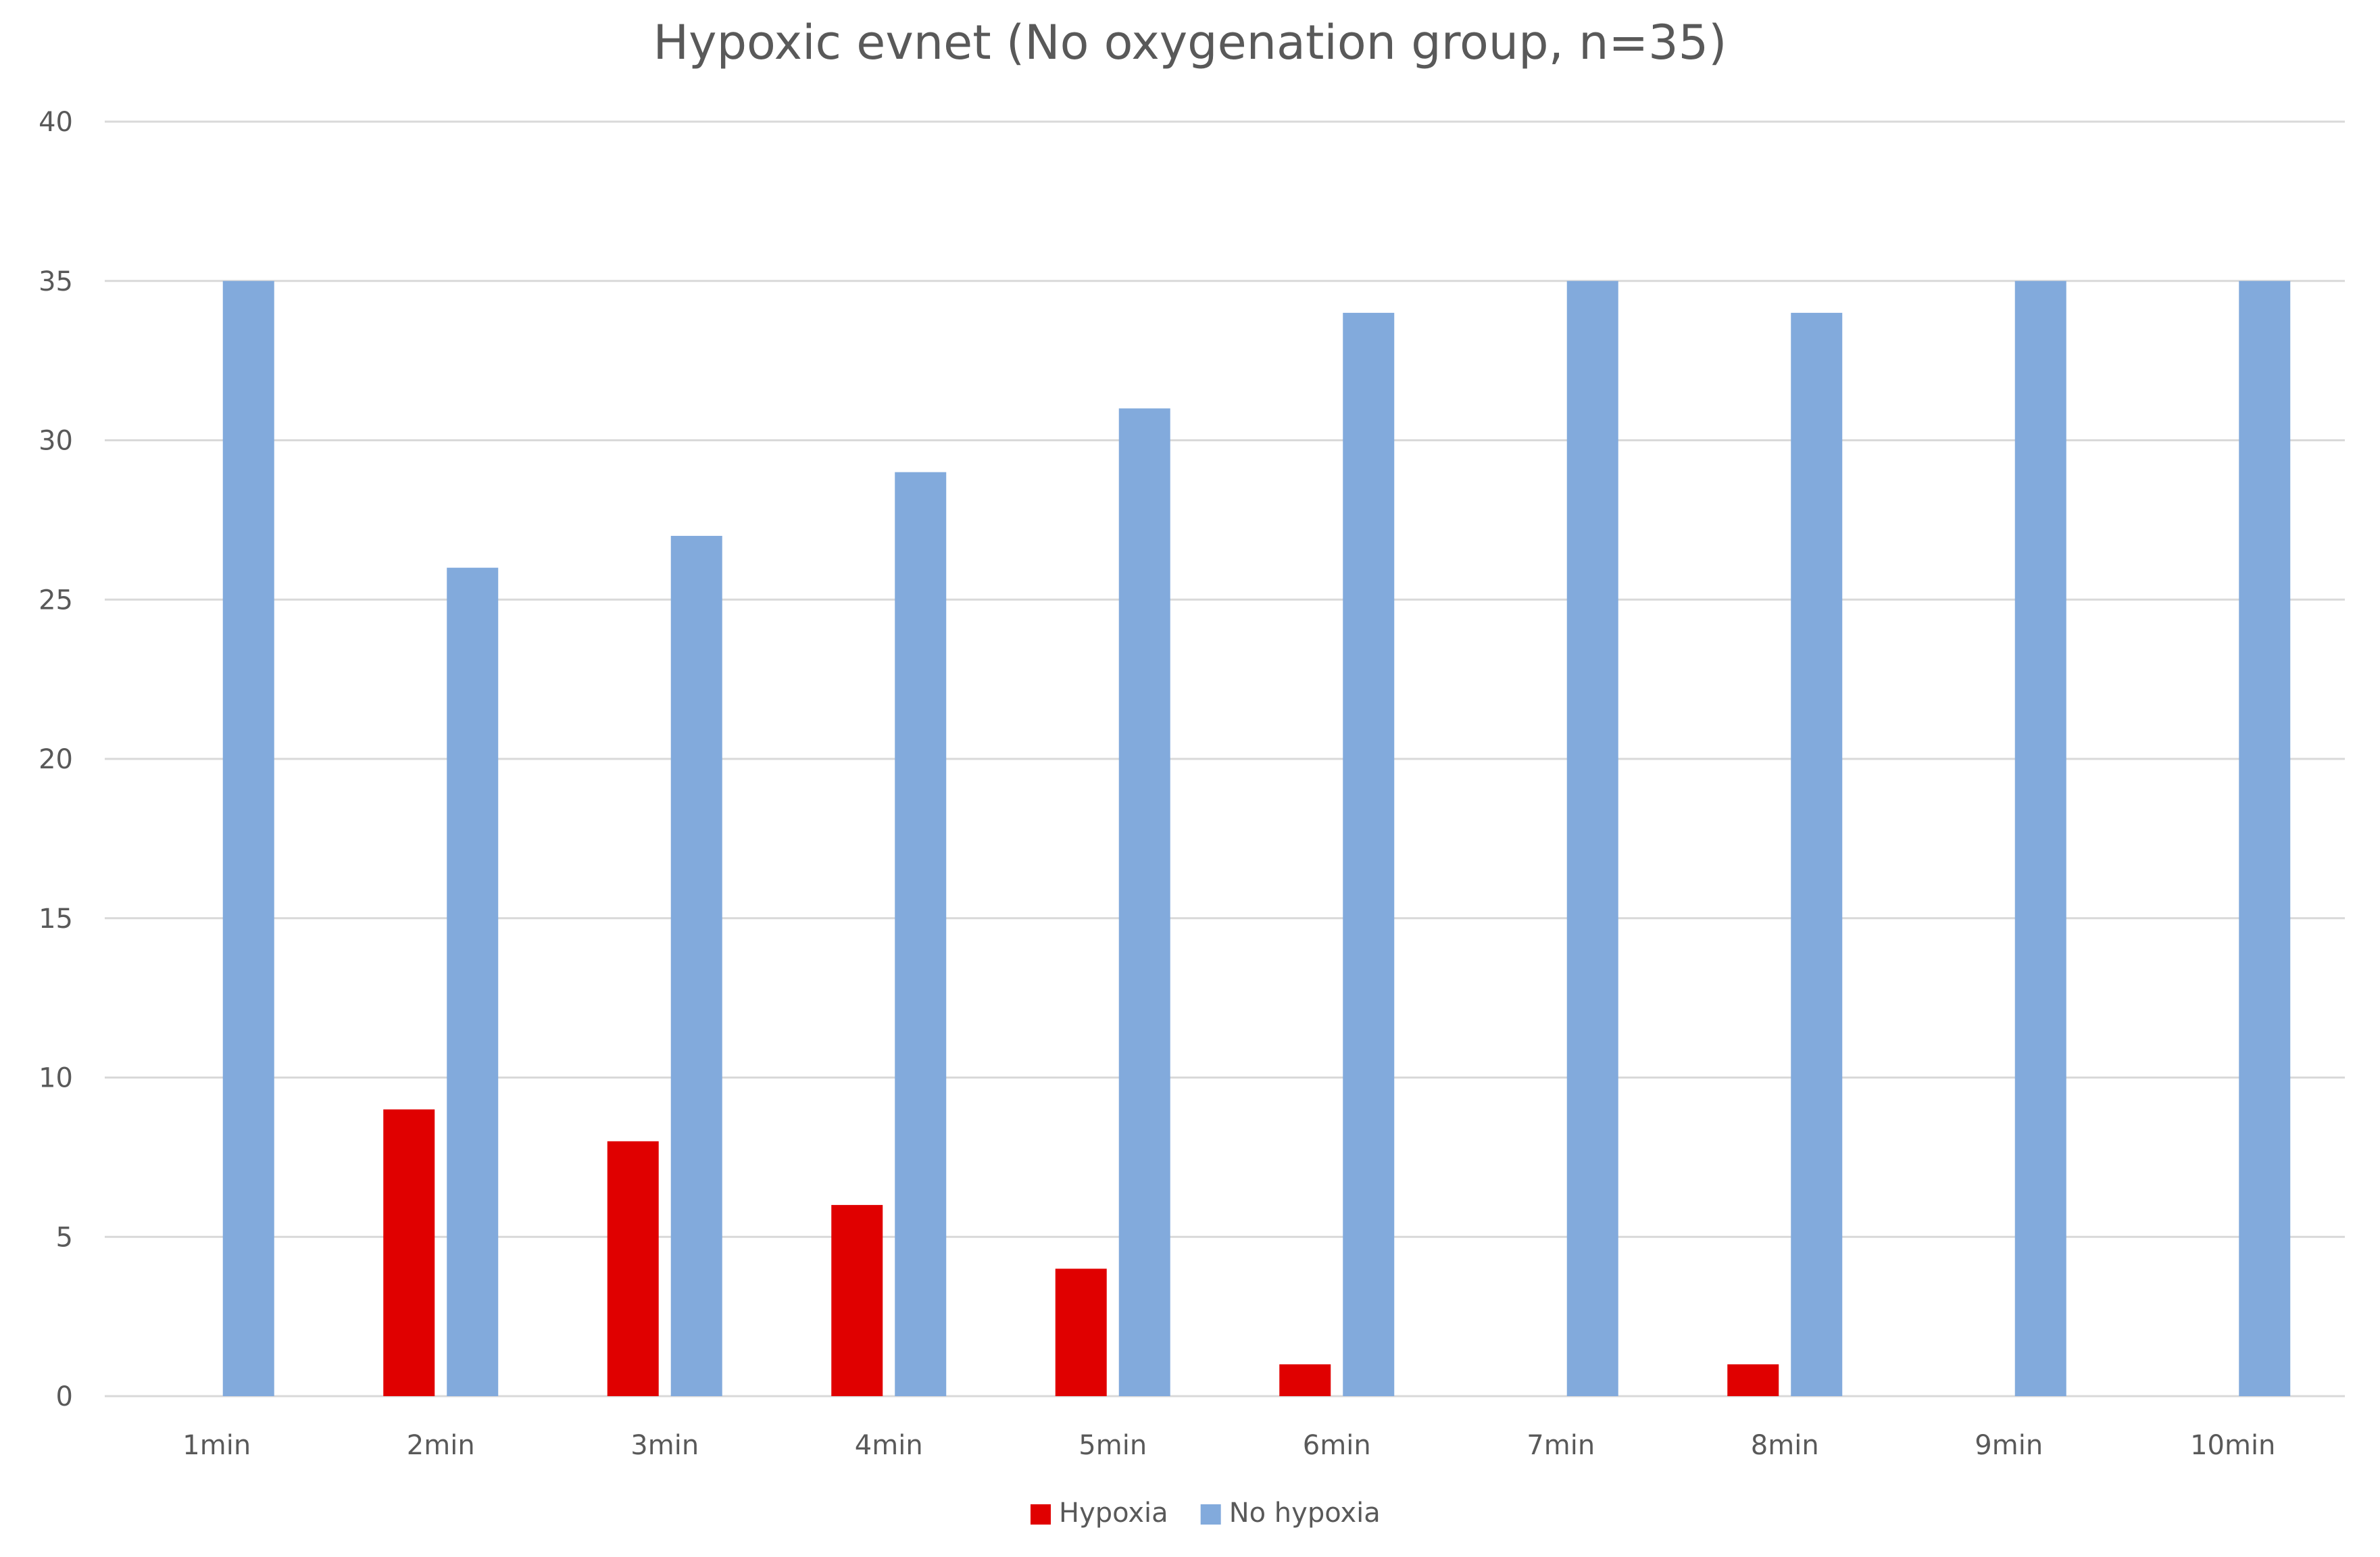  Describe the element at coordinates (1113, 1513) in the screenshot. I see `legend-label: Hypoxia` at that location.